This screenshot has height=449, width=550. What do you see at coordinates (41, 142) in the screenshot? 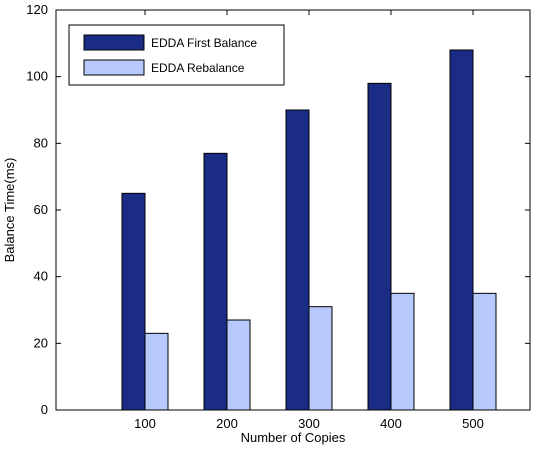
I see `y-tick-label: 80` at bounding box center [41, 142].